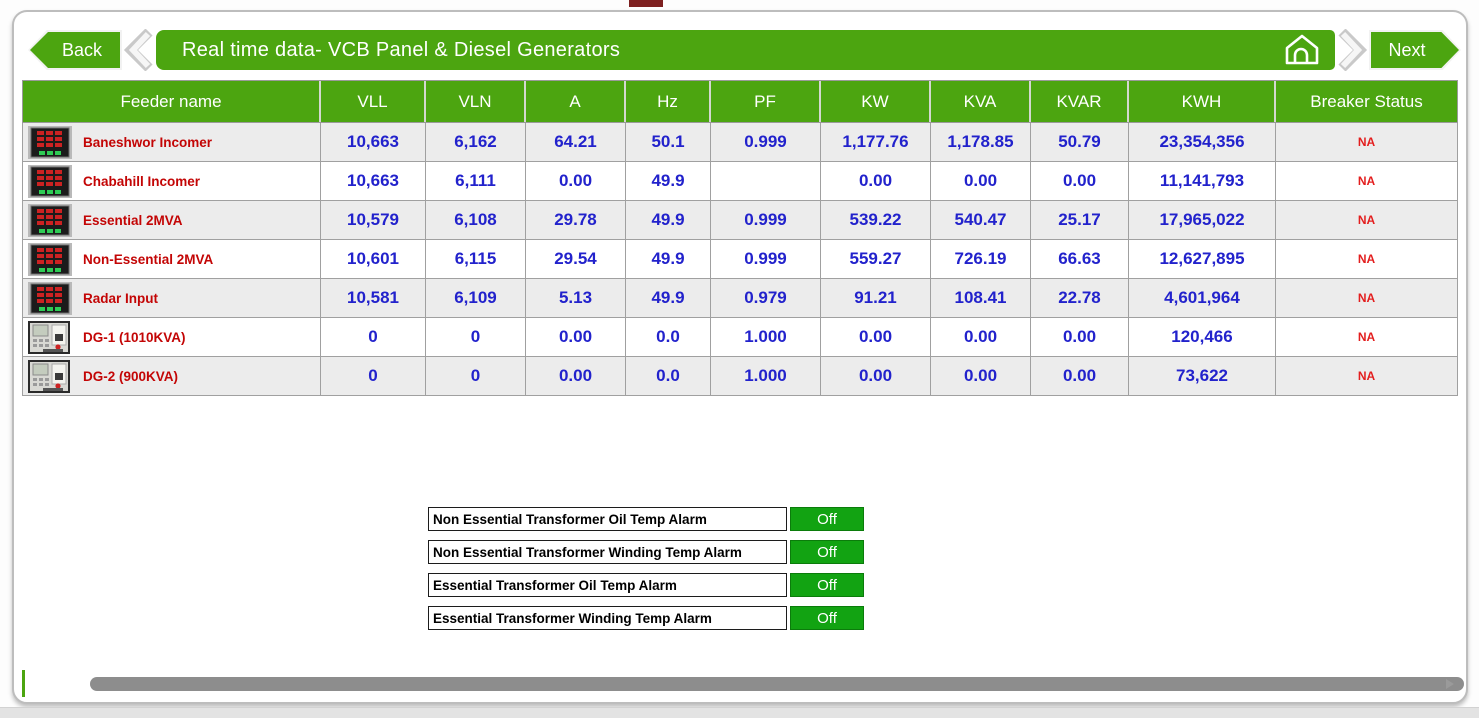 The width and height of the screenshot is (1479, 718). I want to click on scrollbar-thumb, so click(777, 684).